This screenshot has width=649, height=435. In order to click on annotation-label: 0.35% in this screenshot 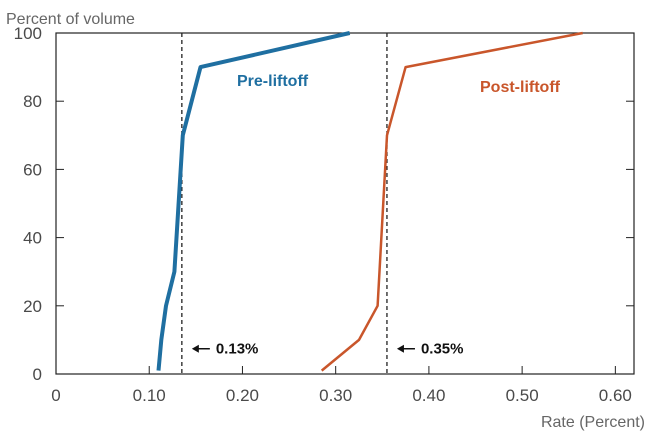, I will do `click(442, 349)`.